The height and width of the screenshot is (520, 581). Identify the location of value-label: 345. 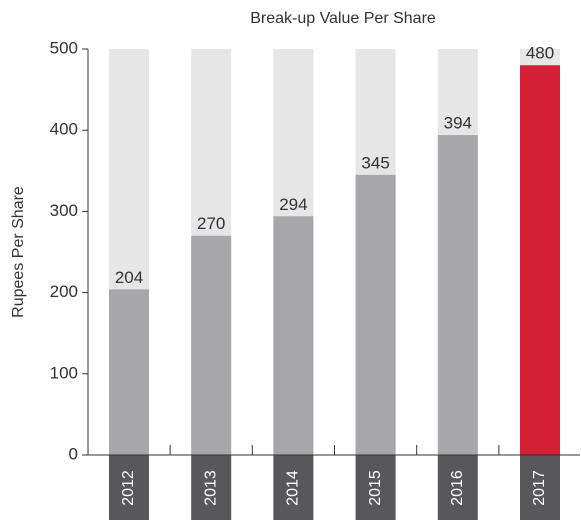
(375, 162).